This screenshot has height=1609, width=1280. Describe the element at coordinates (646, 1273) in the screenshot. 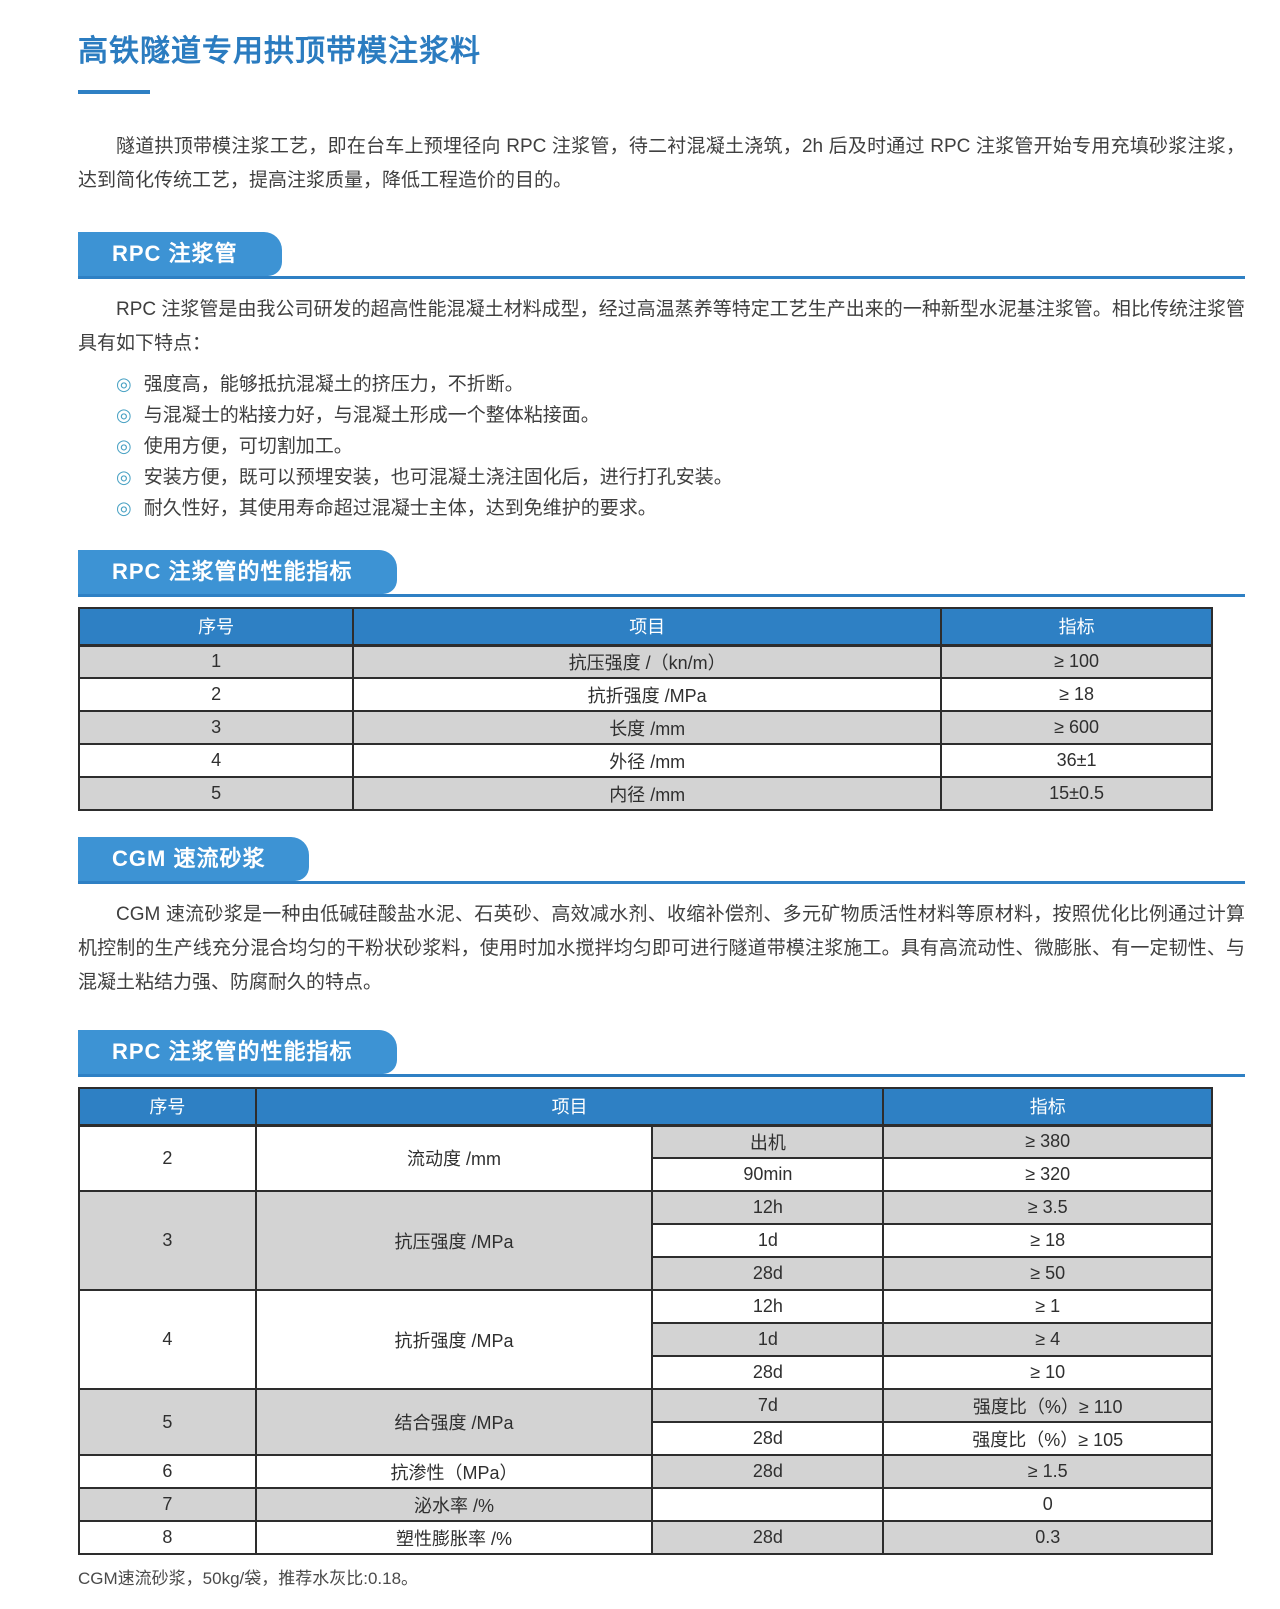

I see `table-row: 28d ≥ 50` at that location.